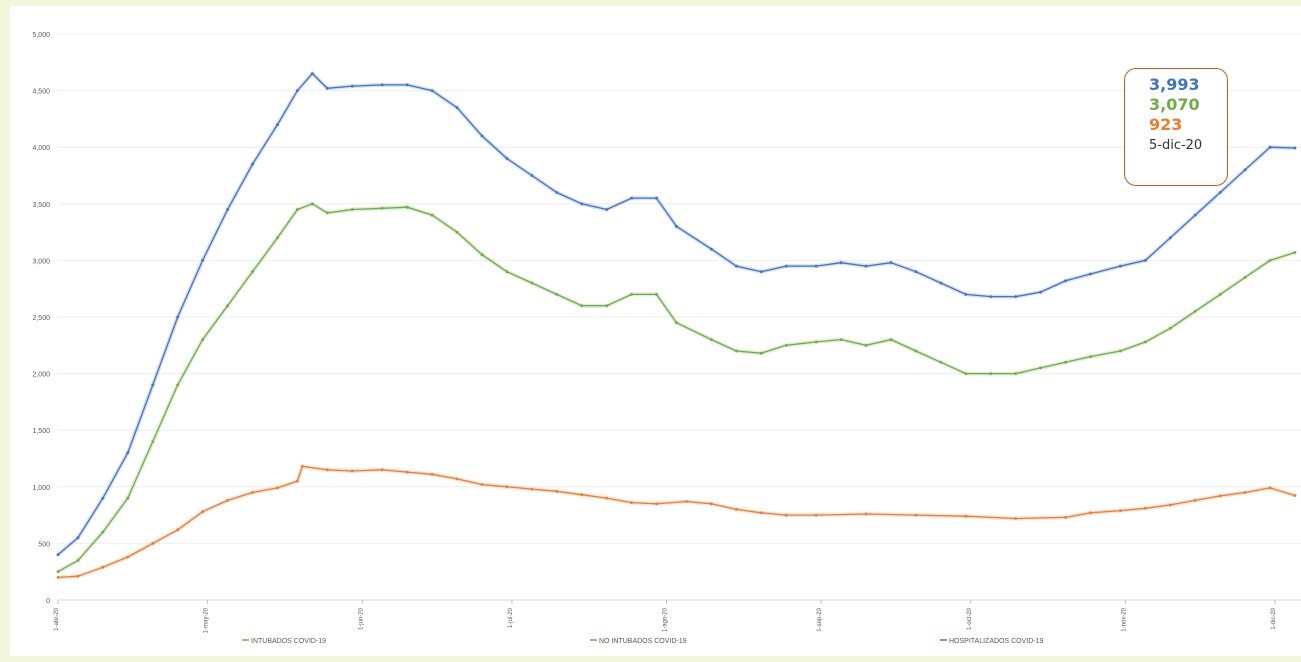 The height and width of the screenshot is (662, 1301). What do you see at coordinates (643, 641) in the screenshot?
I see `legend-label: NO INTUBADOS COVID-19` at bounding box center [643, 641].